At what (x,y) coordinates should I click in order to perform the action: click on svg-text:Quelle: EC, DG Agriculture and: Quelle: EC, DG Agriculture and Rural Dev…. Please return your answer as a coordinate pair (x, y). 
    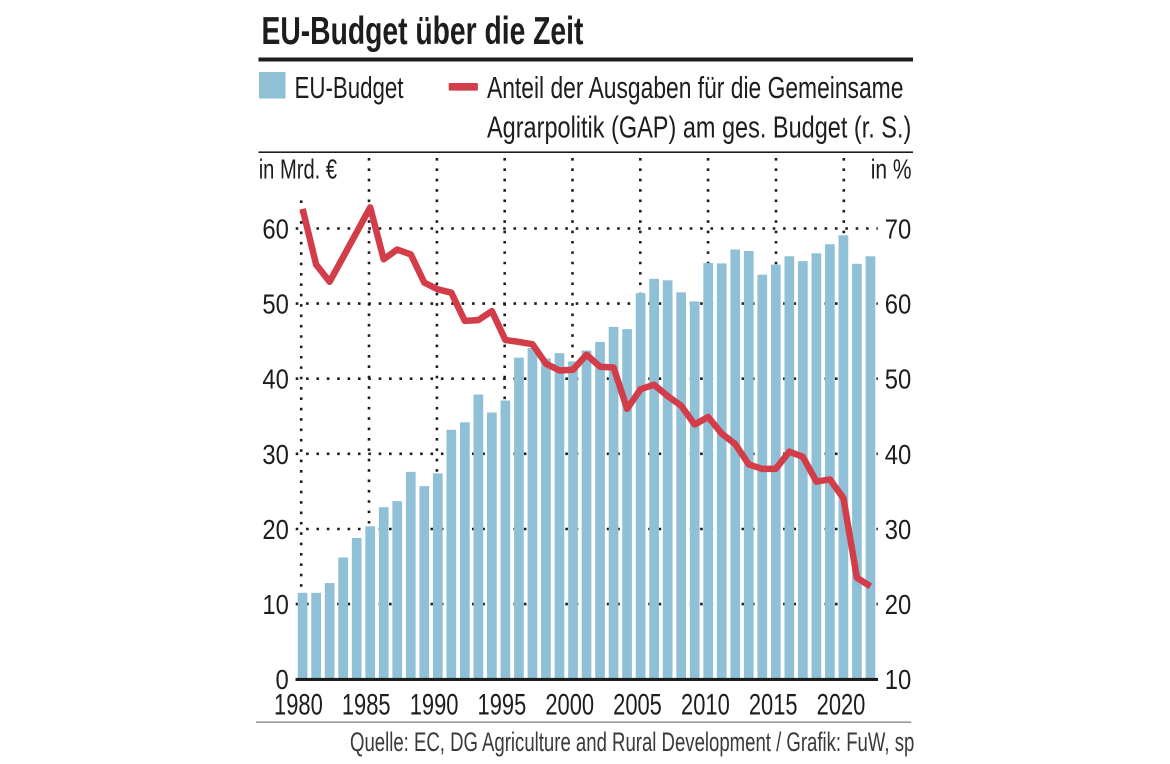
    Looking at the image, I should click on (632, 741).